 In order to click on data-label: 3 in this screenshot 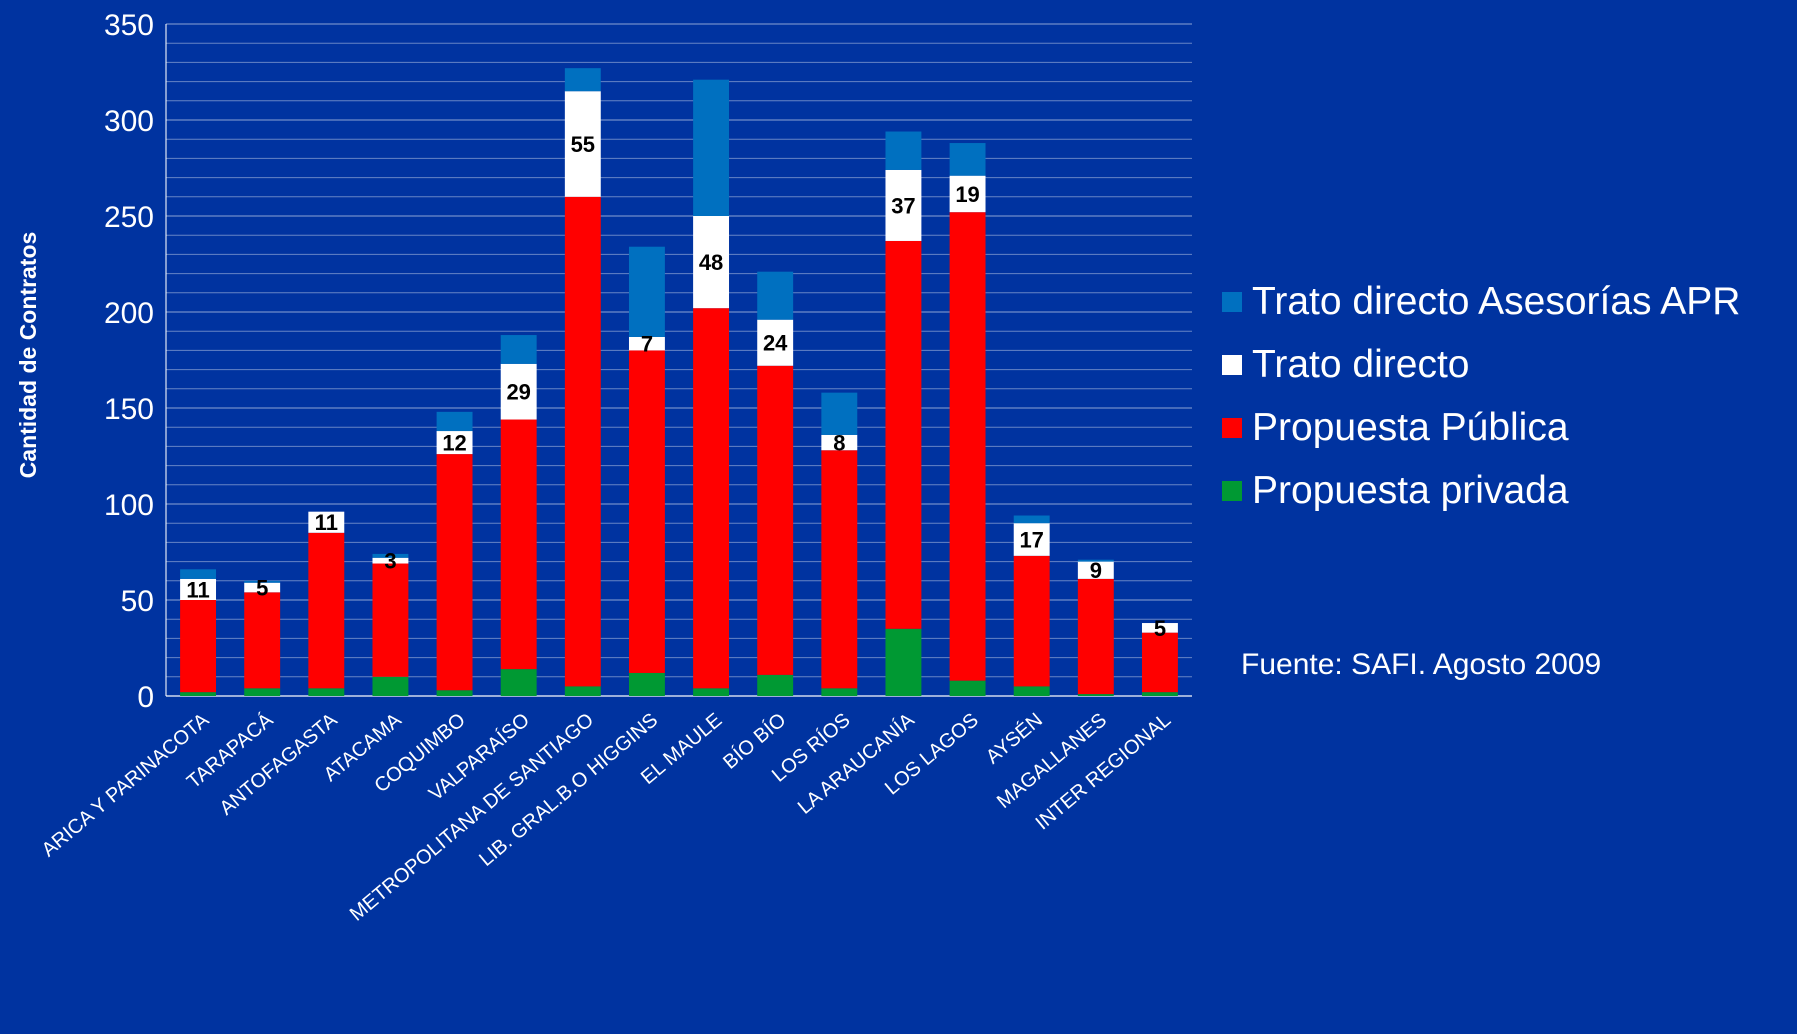, I will do `click(390, 561)`.